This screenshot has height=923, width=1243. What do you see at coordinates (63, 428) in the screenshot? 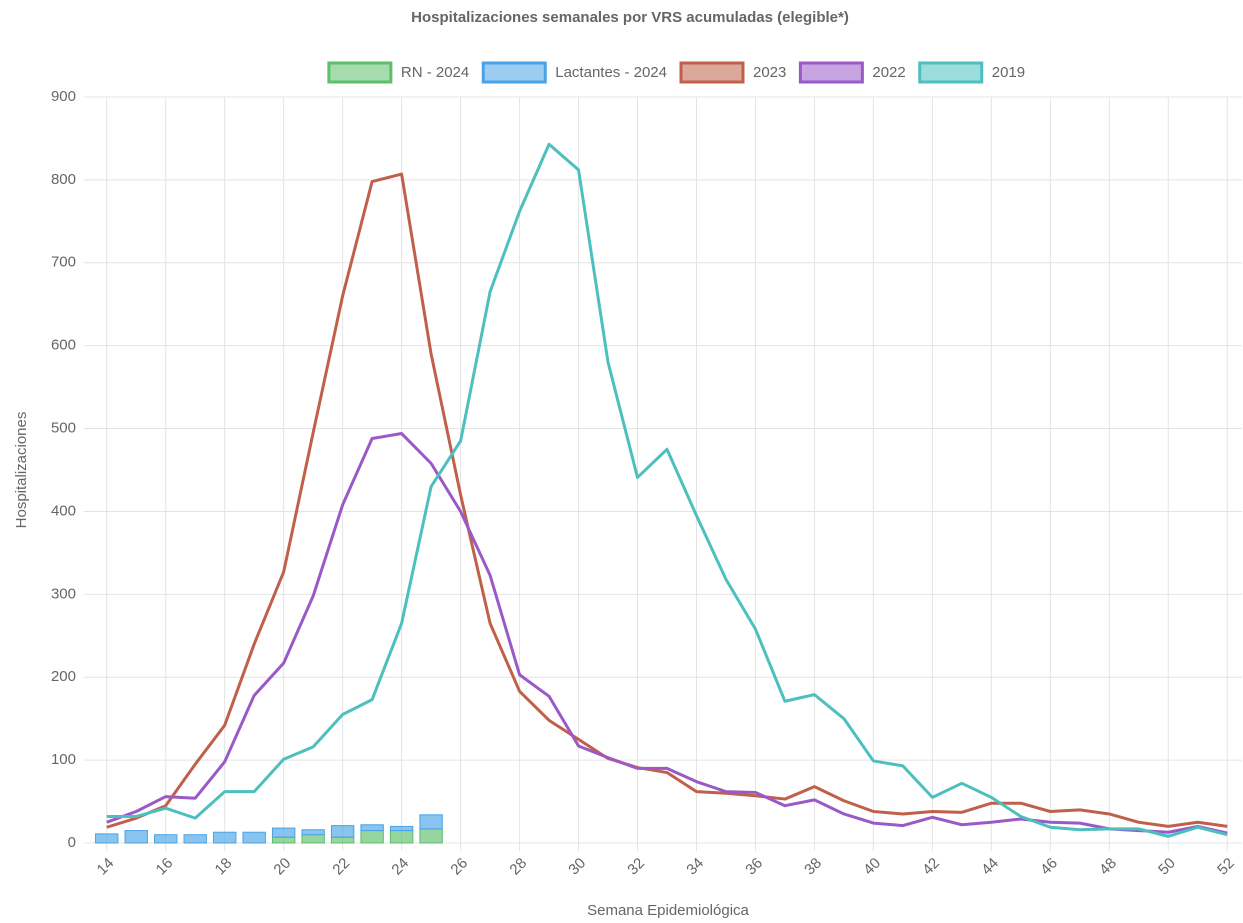
I see `y-tick-label: 500` at bounding box center [63, 428].